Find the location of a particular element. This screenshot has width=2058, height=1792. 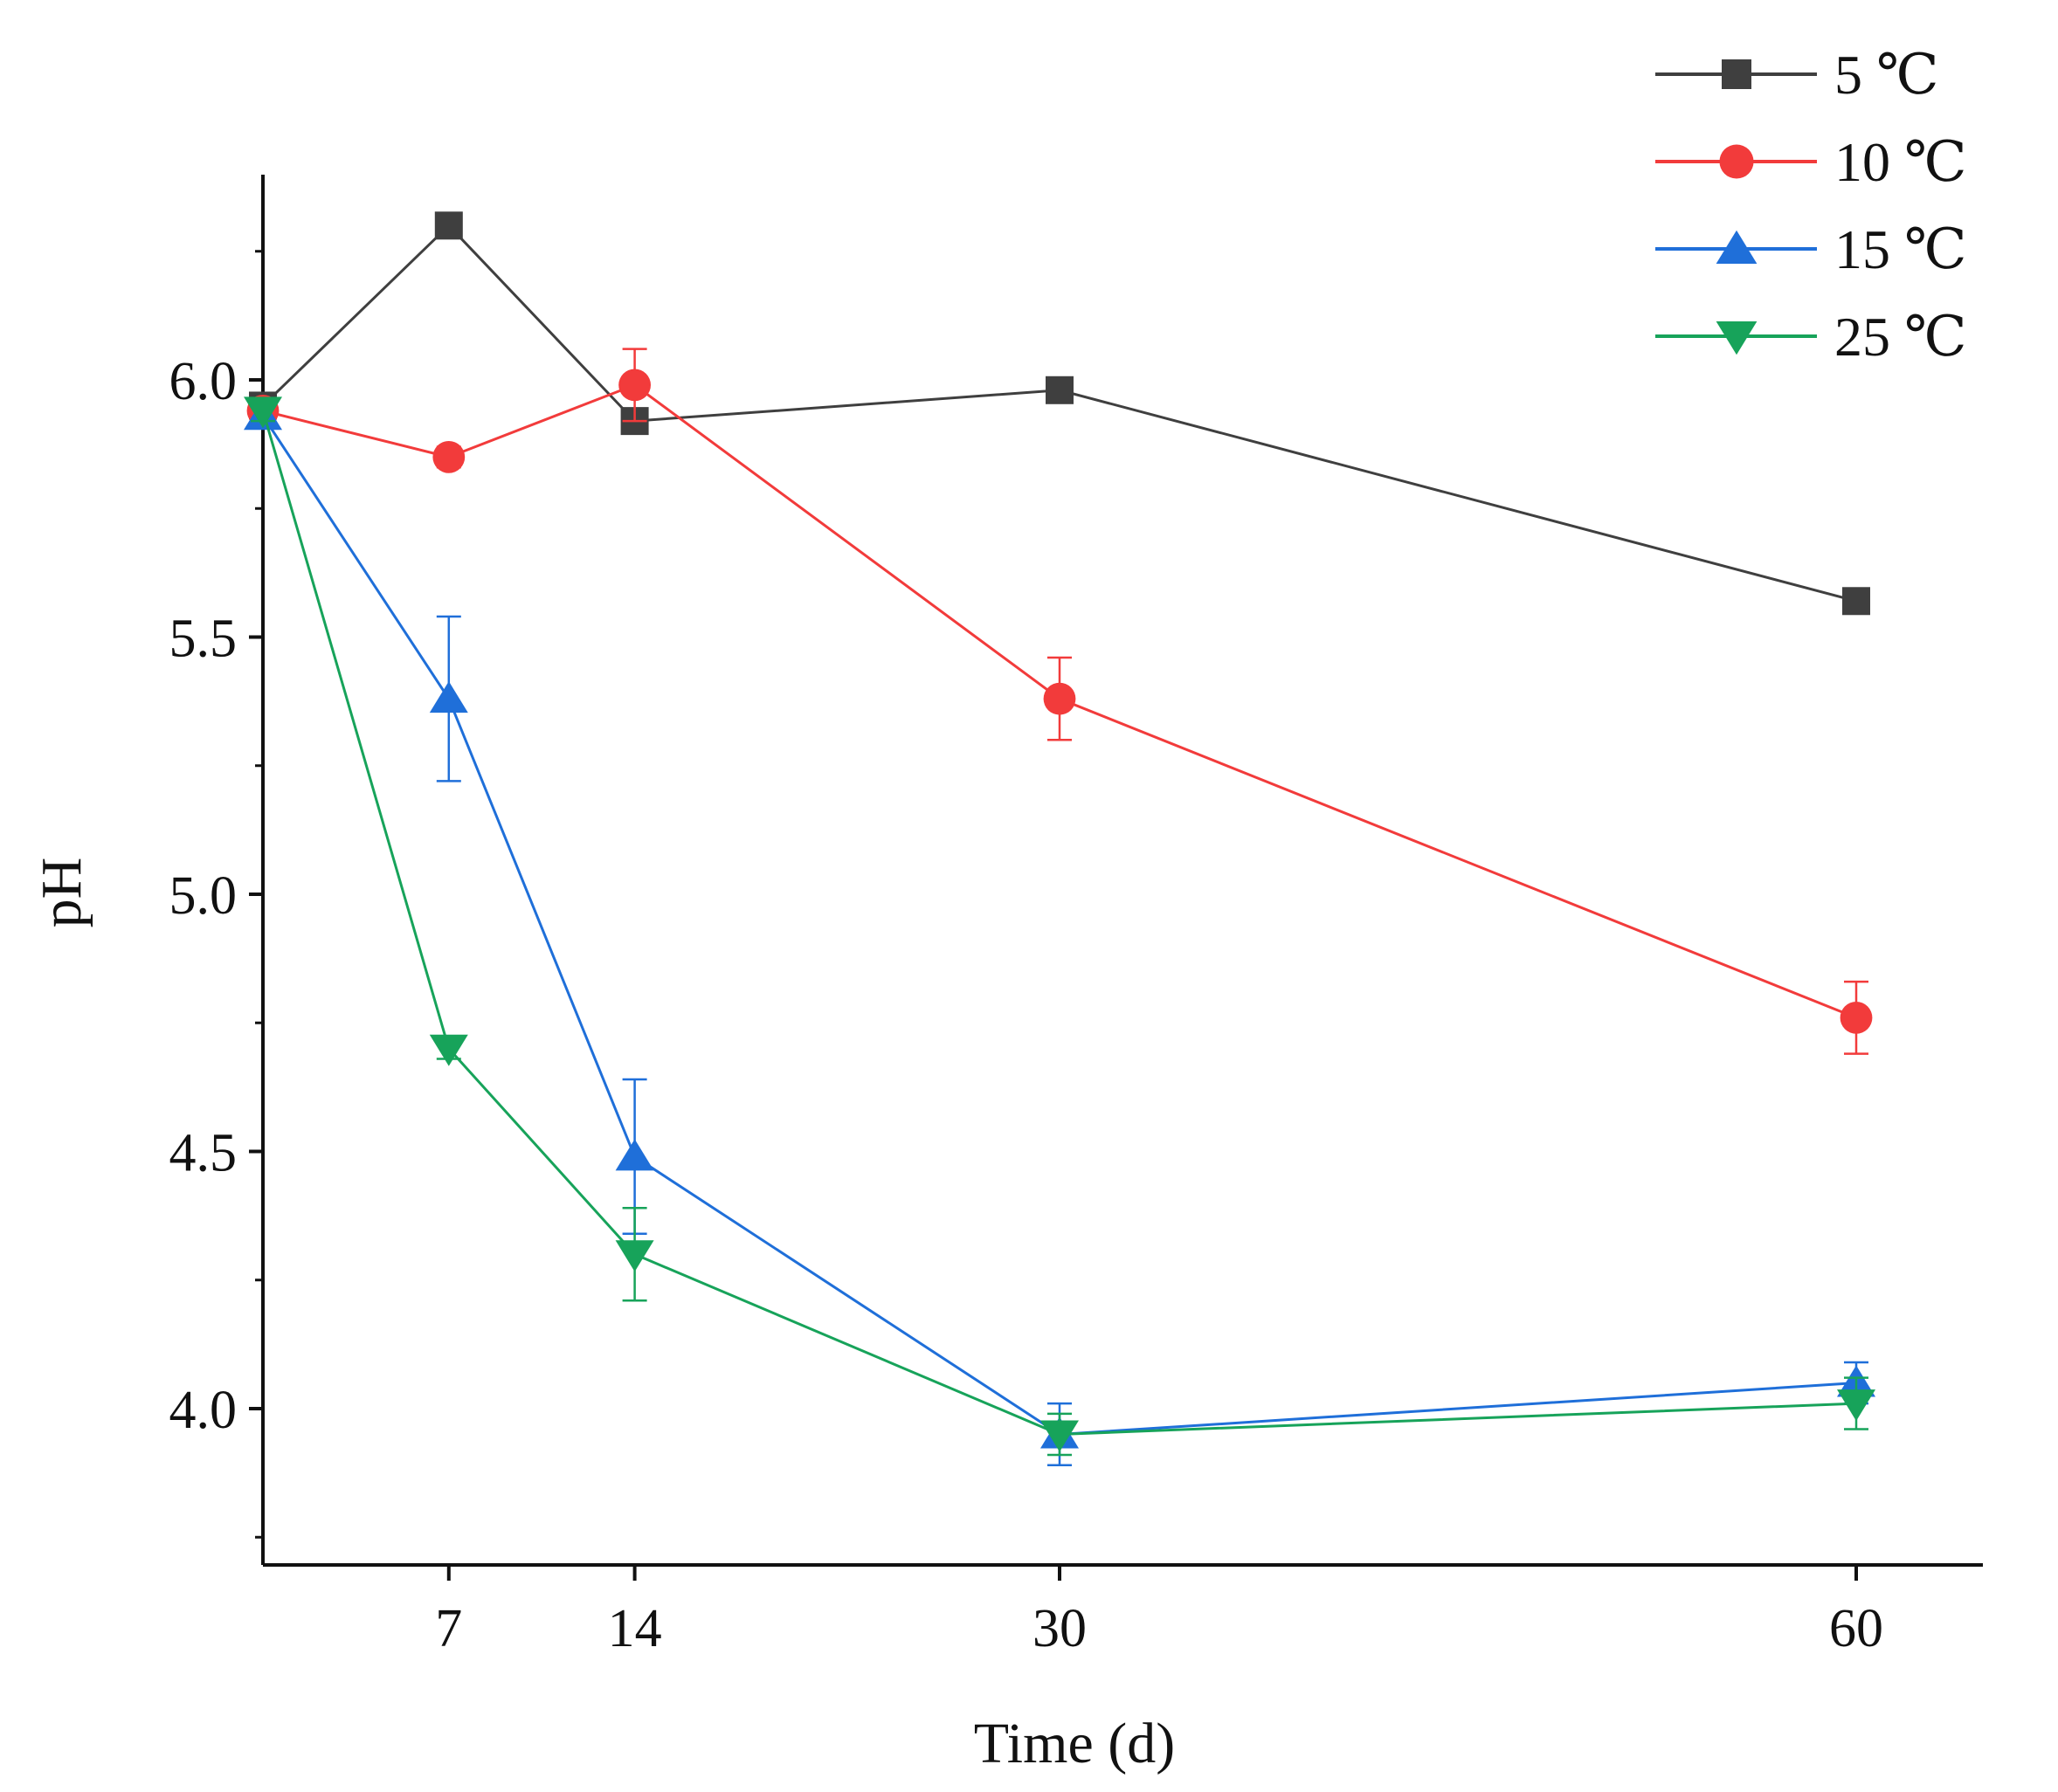

legend: 5 ℃ 10 ℃ 15 ℃ 25 ℃ is located at coordinates (1811, 206).